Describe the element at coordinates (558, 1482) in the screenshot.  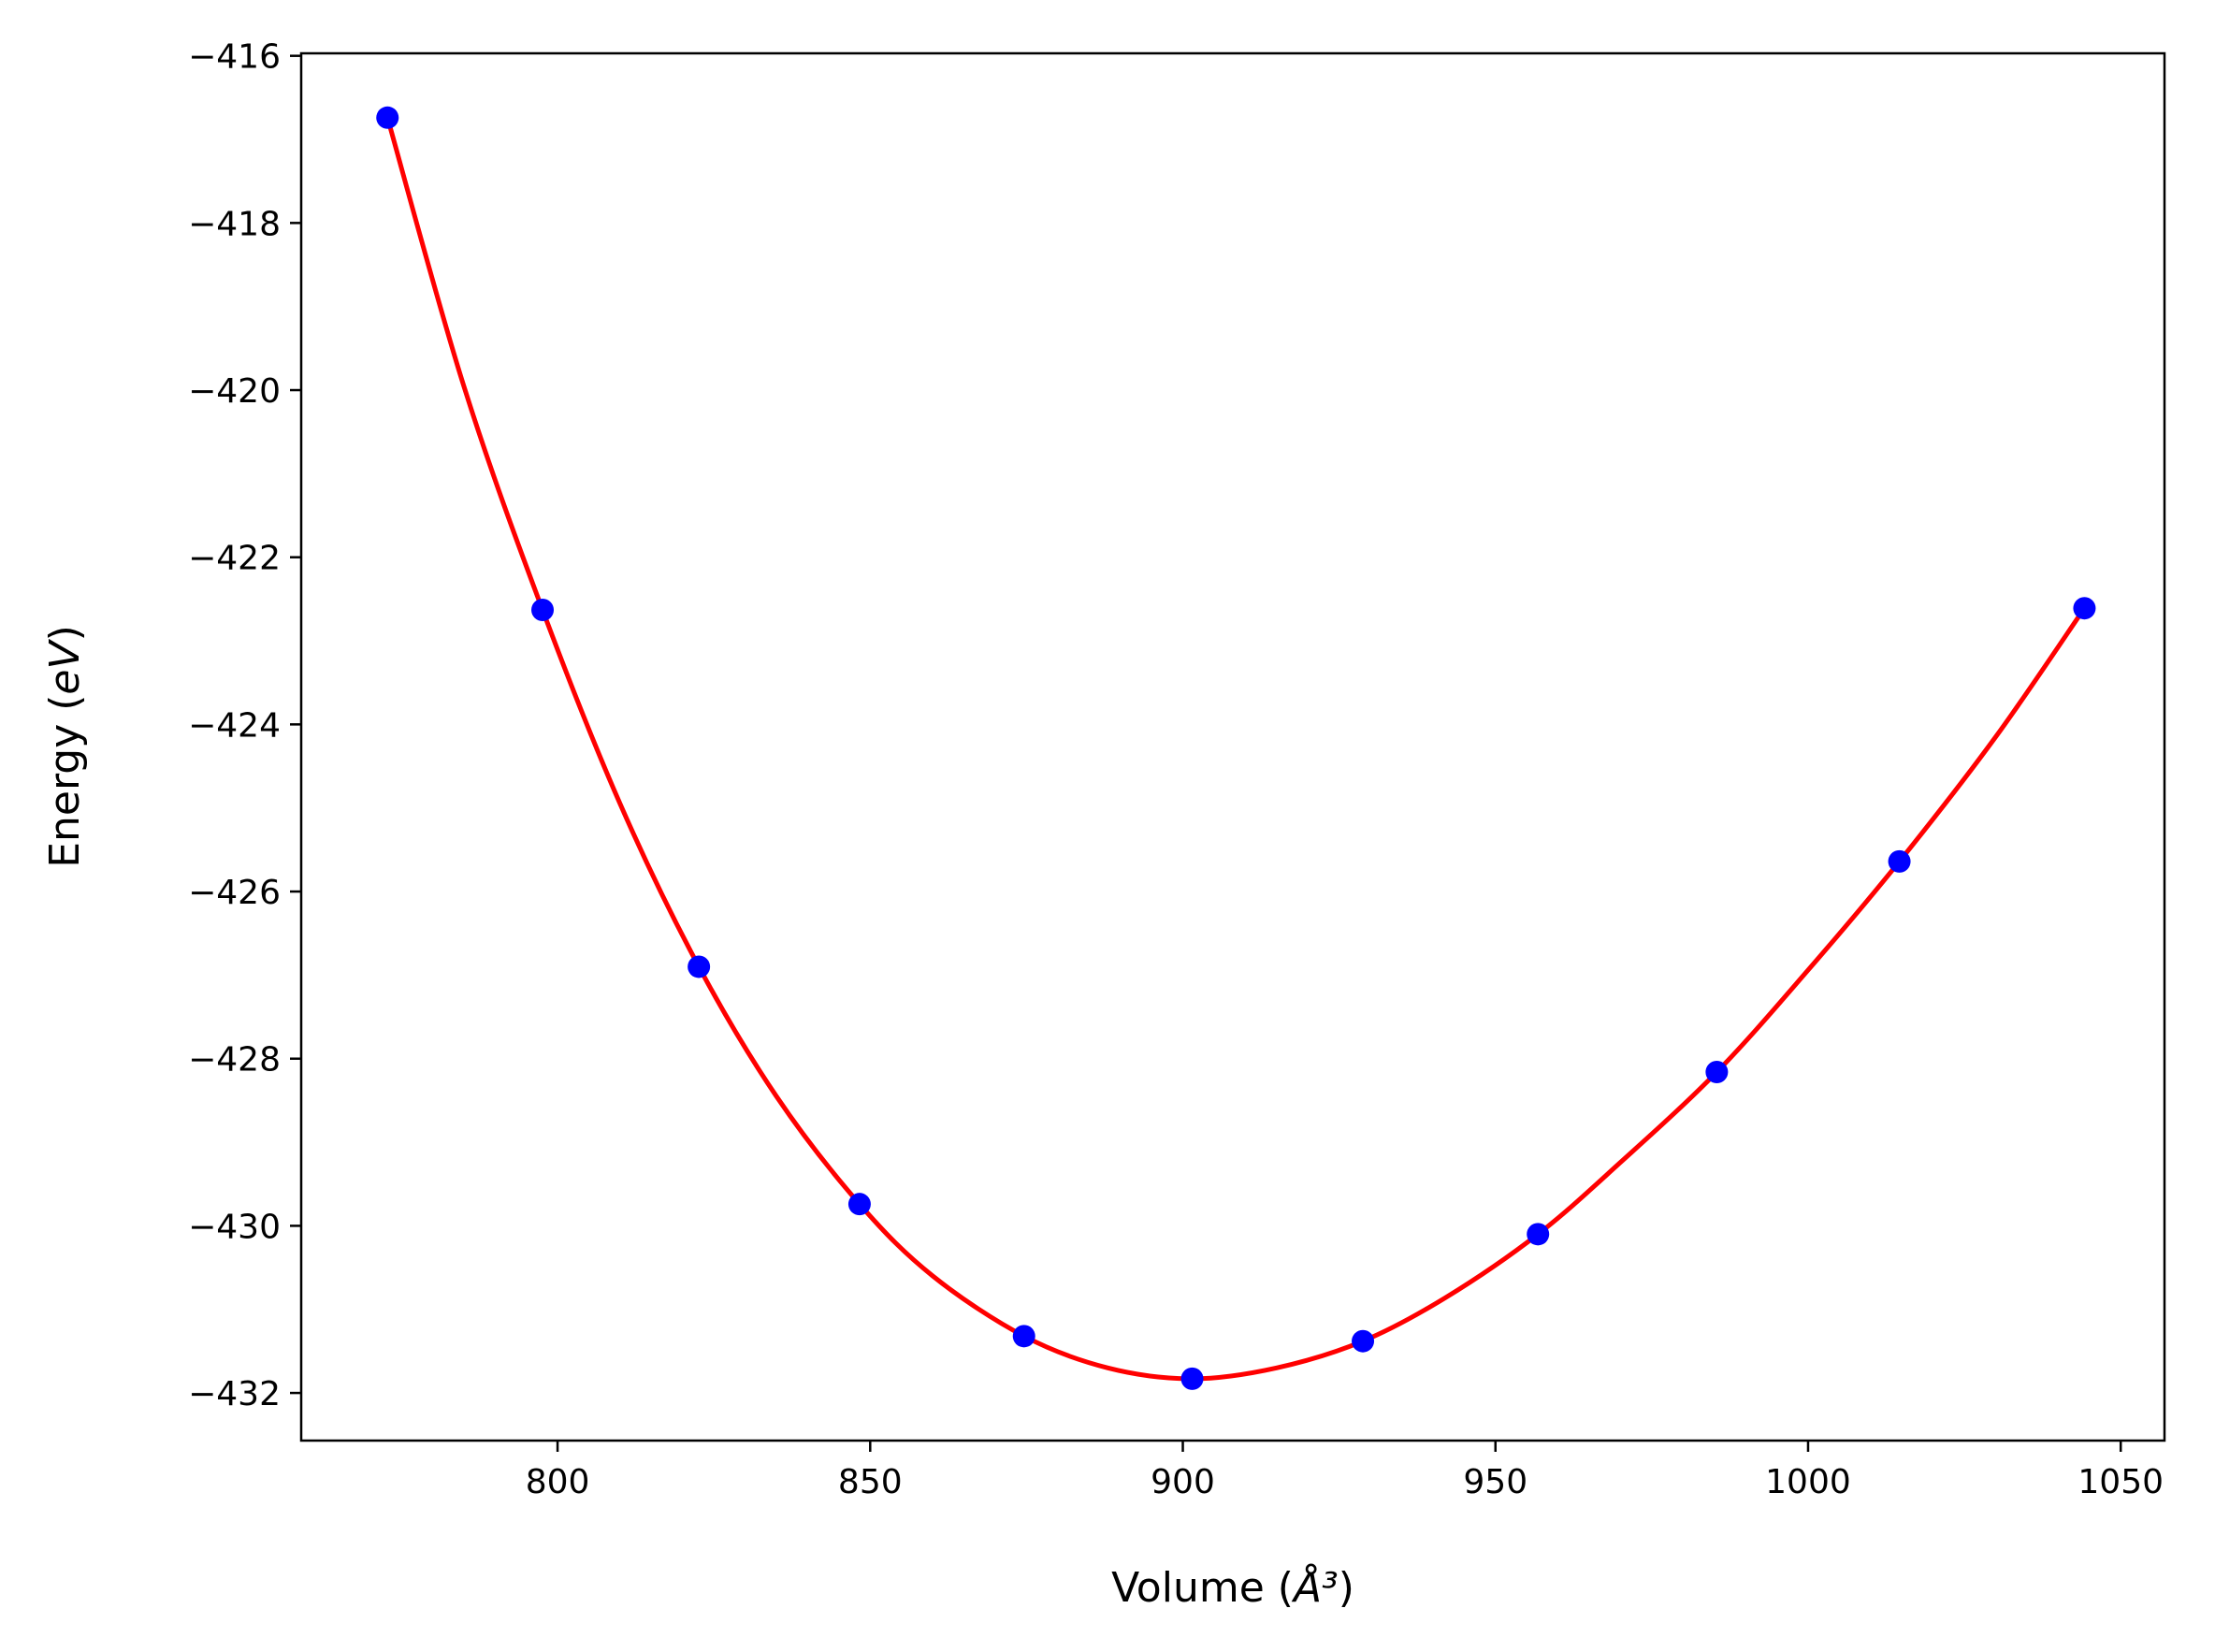
I see `x-tick-label: 800` at that location.